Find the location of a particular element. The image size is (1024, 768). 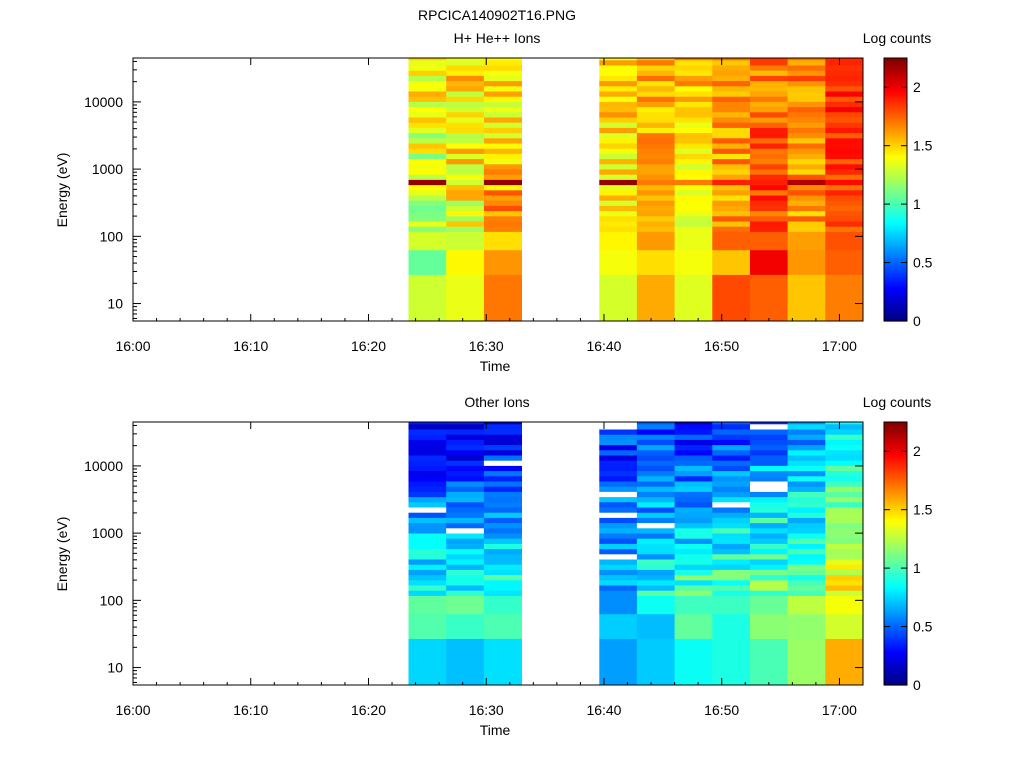

x-tick-label: 16:50 is located at coordinates (721, 710).